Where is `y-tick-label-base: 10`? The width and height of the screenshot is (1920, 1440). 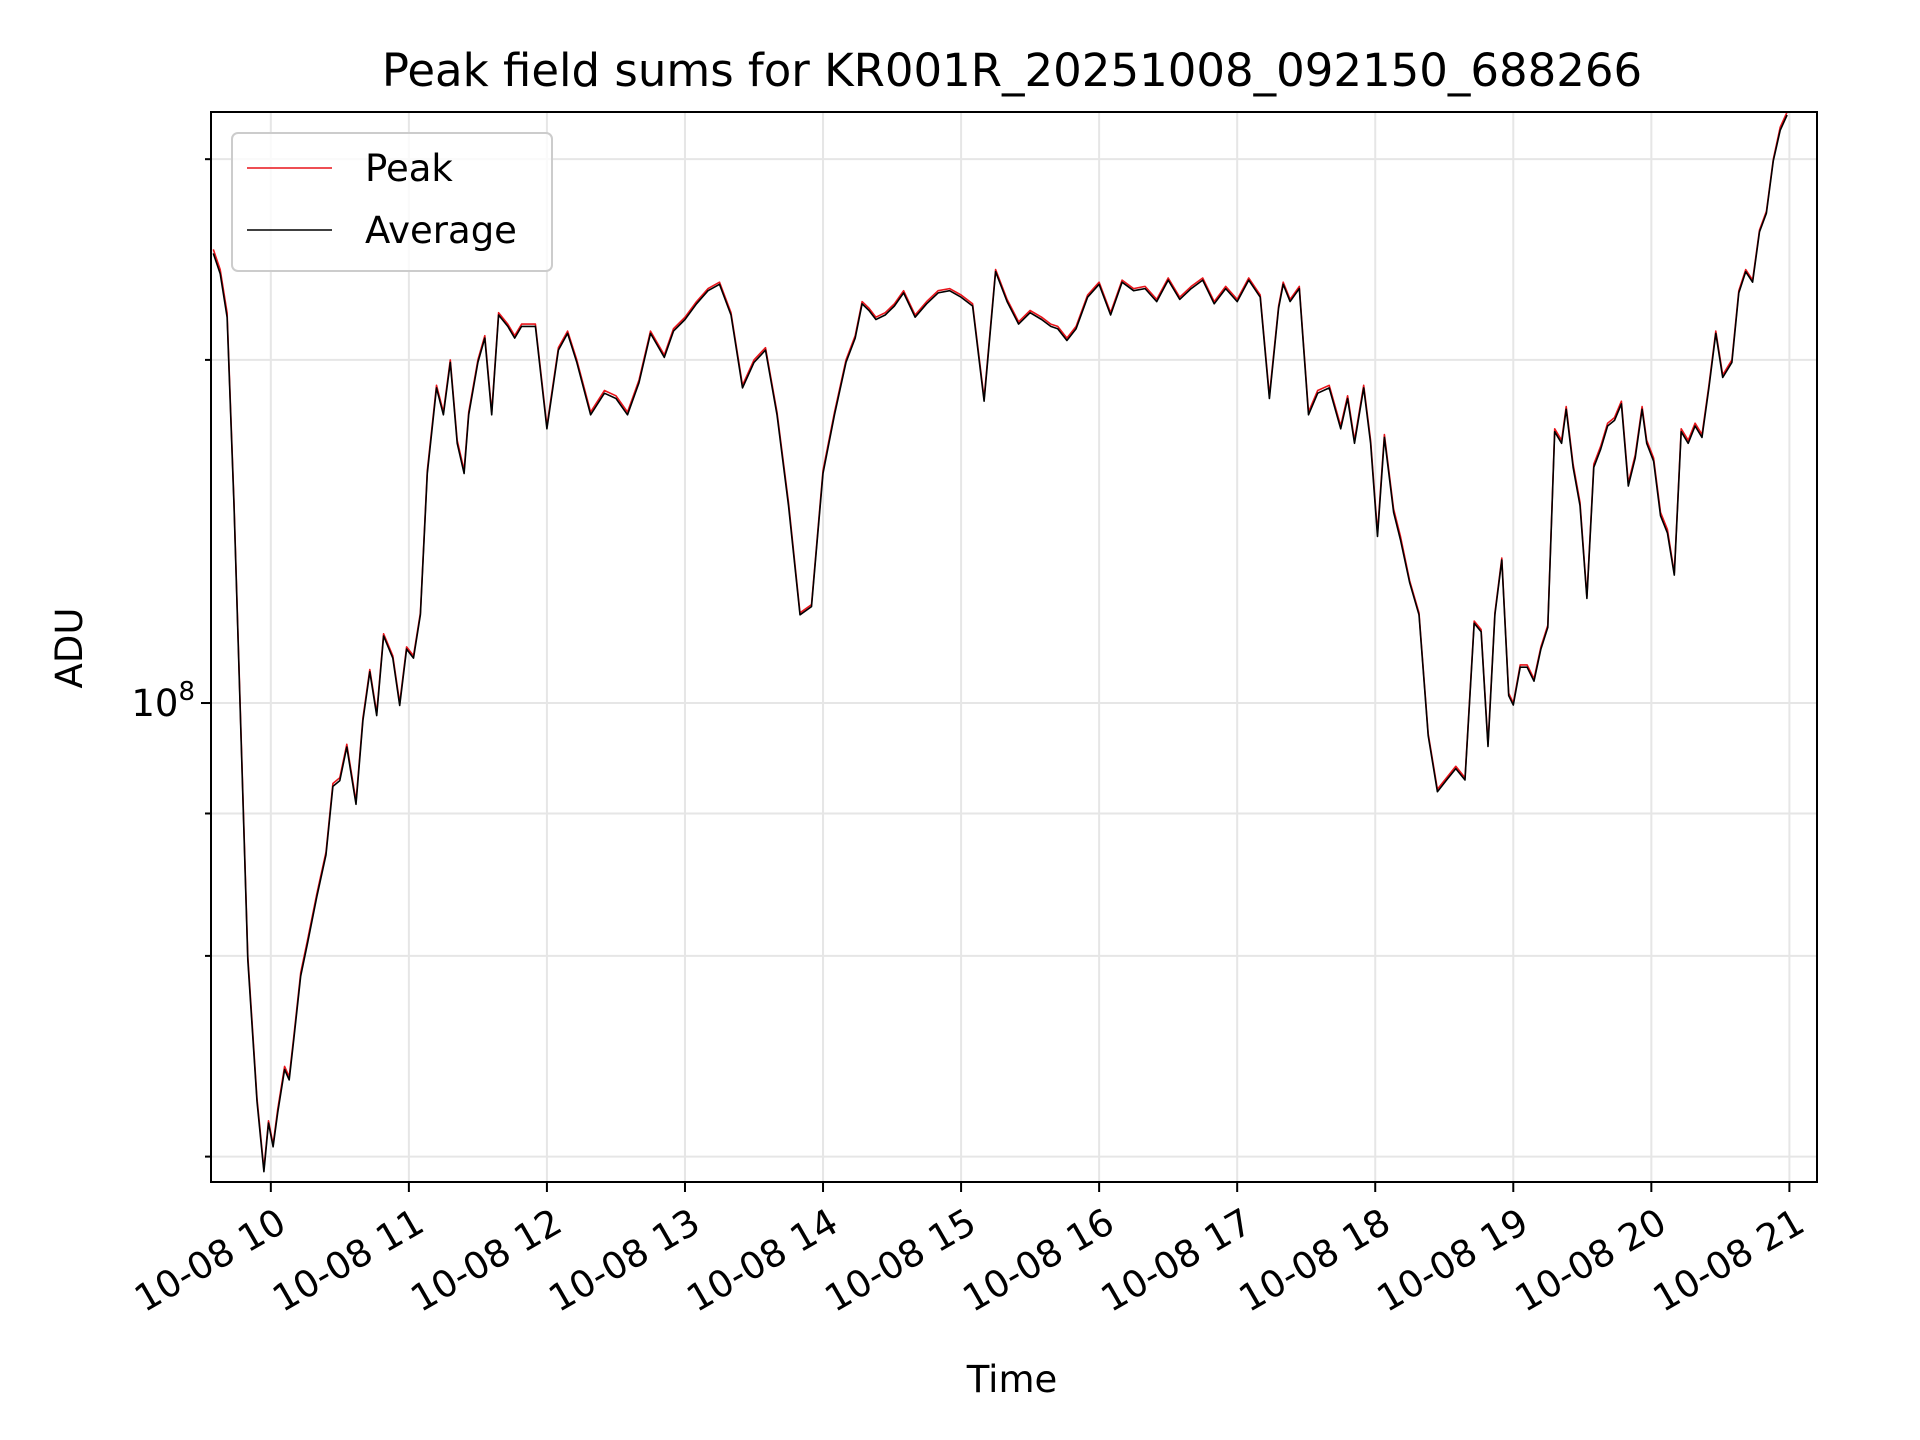 y-tick-label-base: 10 is located at coordinates (154, 703).